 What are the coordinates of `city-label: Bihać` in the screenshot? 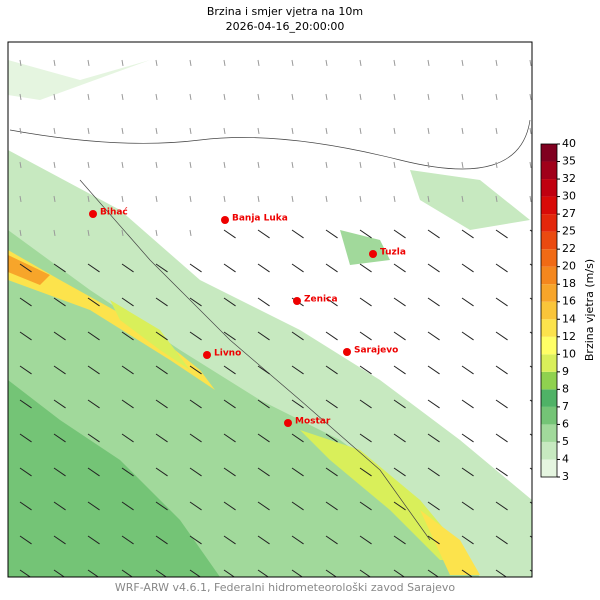 It's located at (114, 212).